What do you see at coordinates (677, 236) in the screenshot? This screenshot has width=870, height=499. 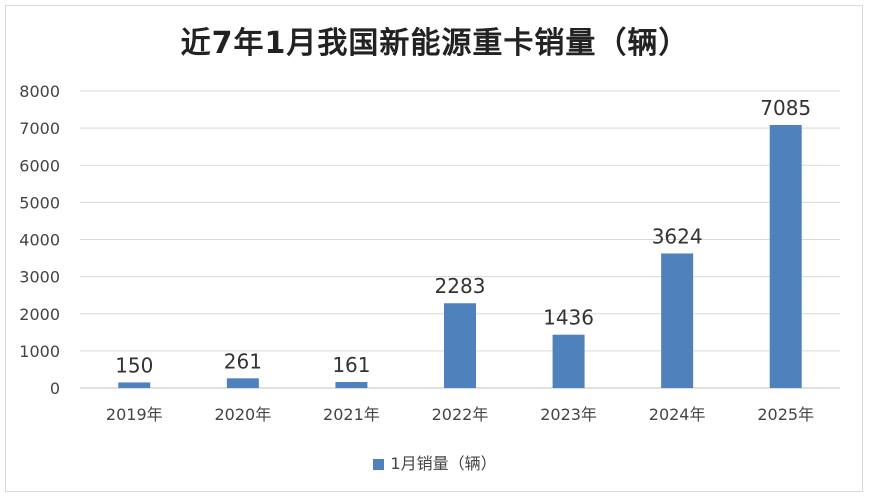 I see `data-label: 3624` at bounding box center [677, 236].